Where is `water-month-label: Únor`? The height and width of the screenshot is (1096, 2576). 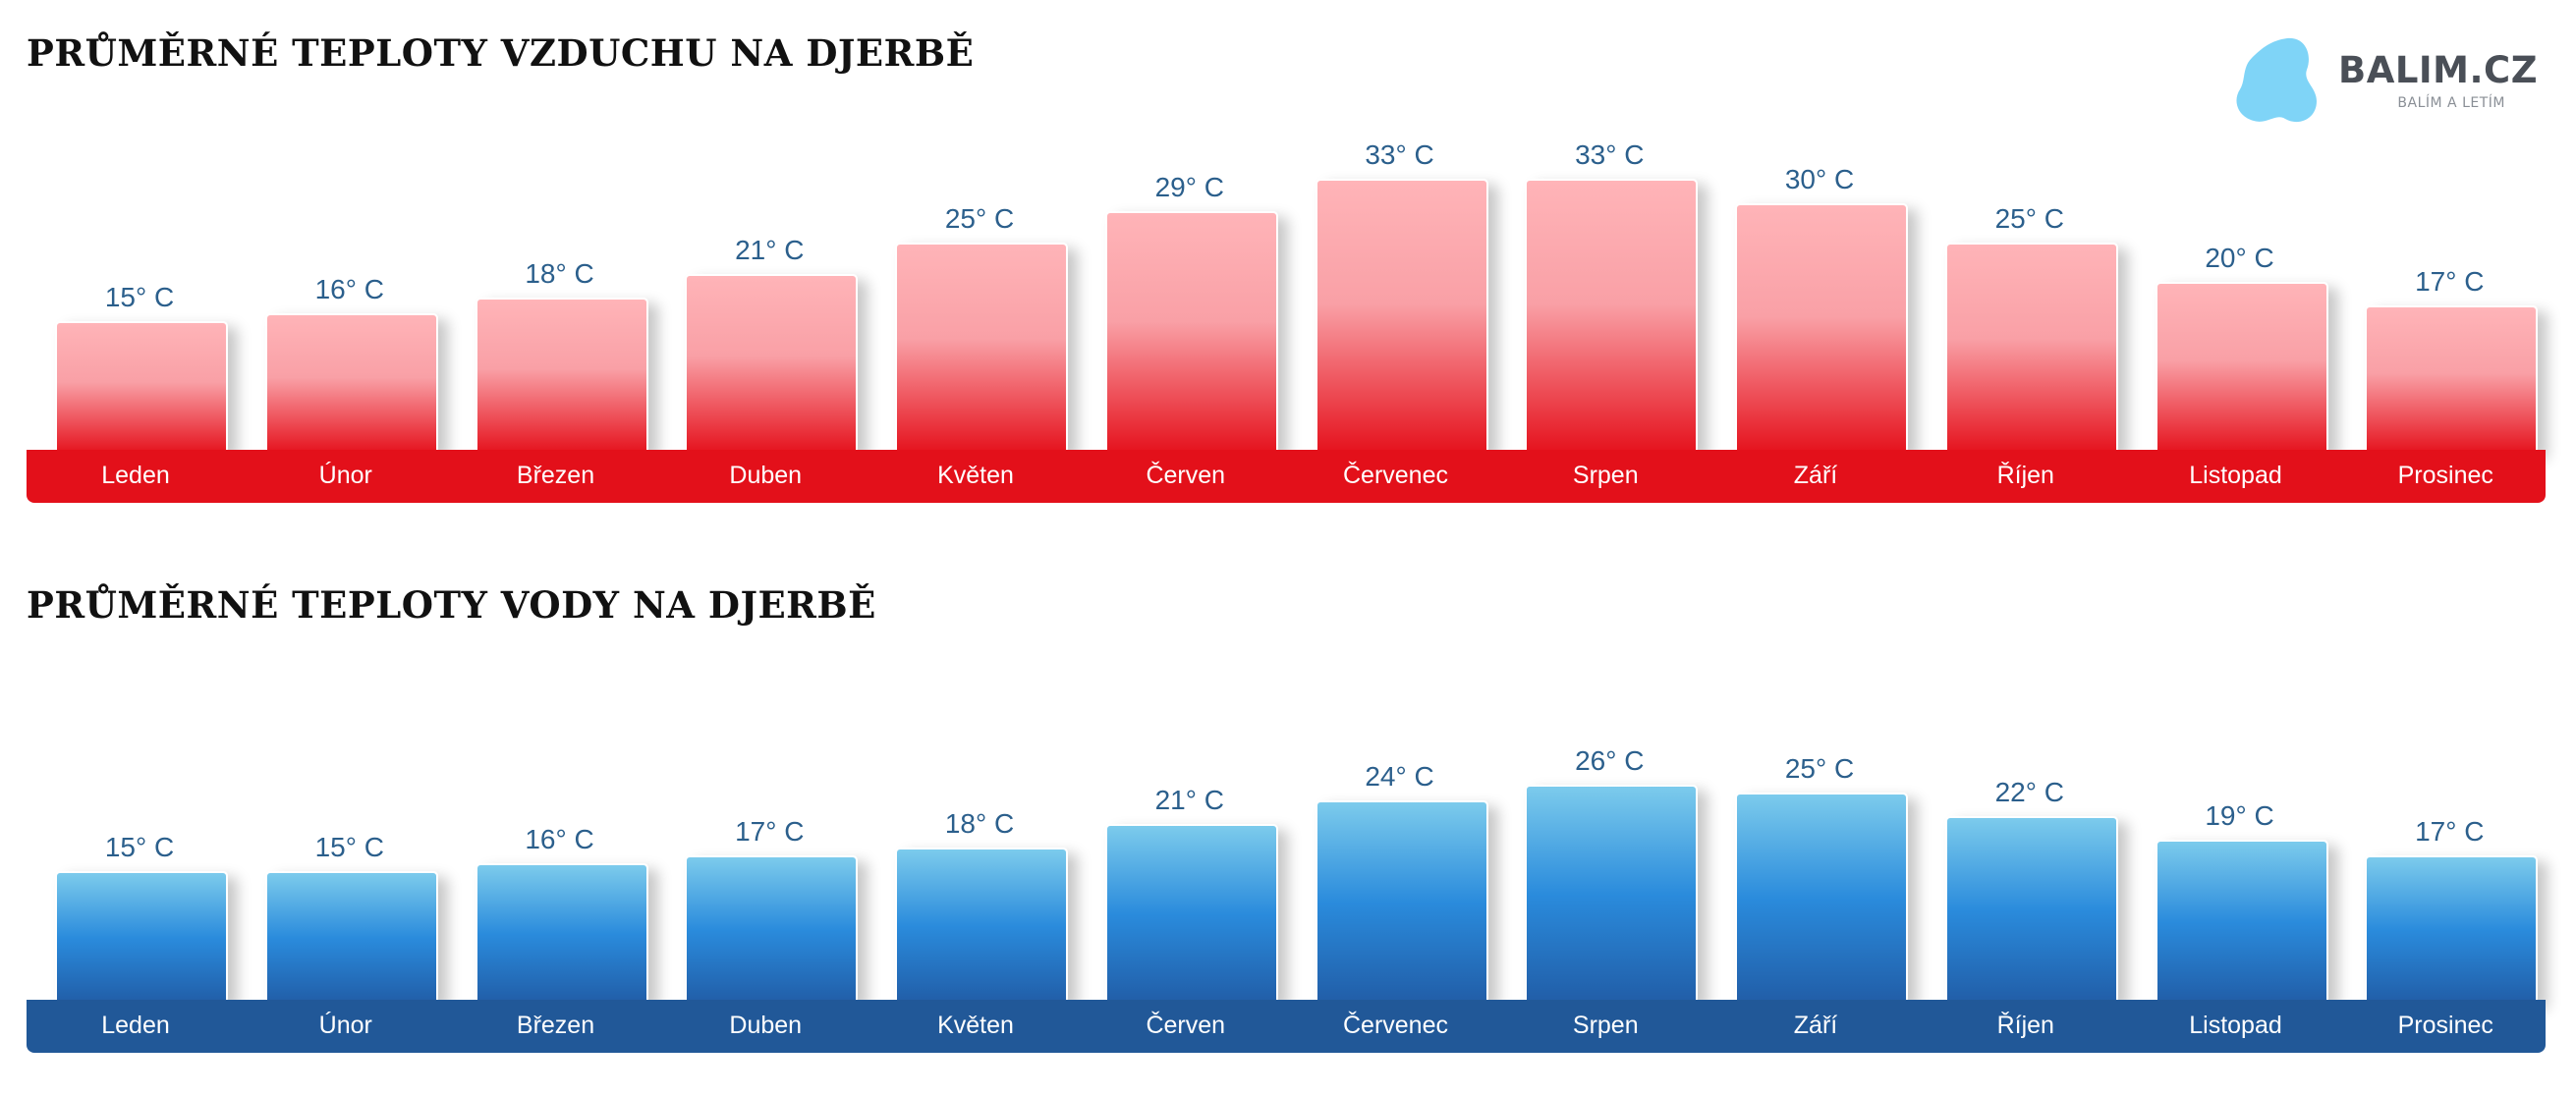
water-month-label: Únor is located at coordinates (345, 1025).